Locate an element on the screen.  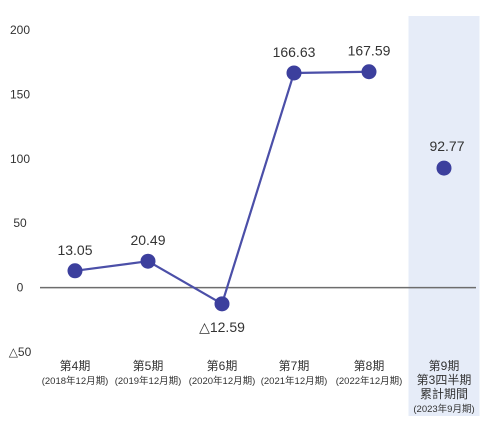
y-tick-label: 150 is located at coordinates (20, 94).